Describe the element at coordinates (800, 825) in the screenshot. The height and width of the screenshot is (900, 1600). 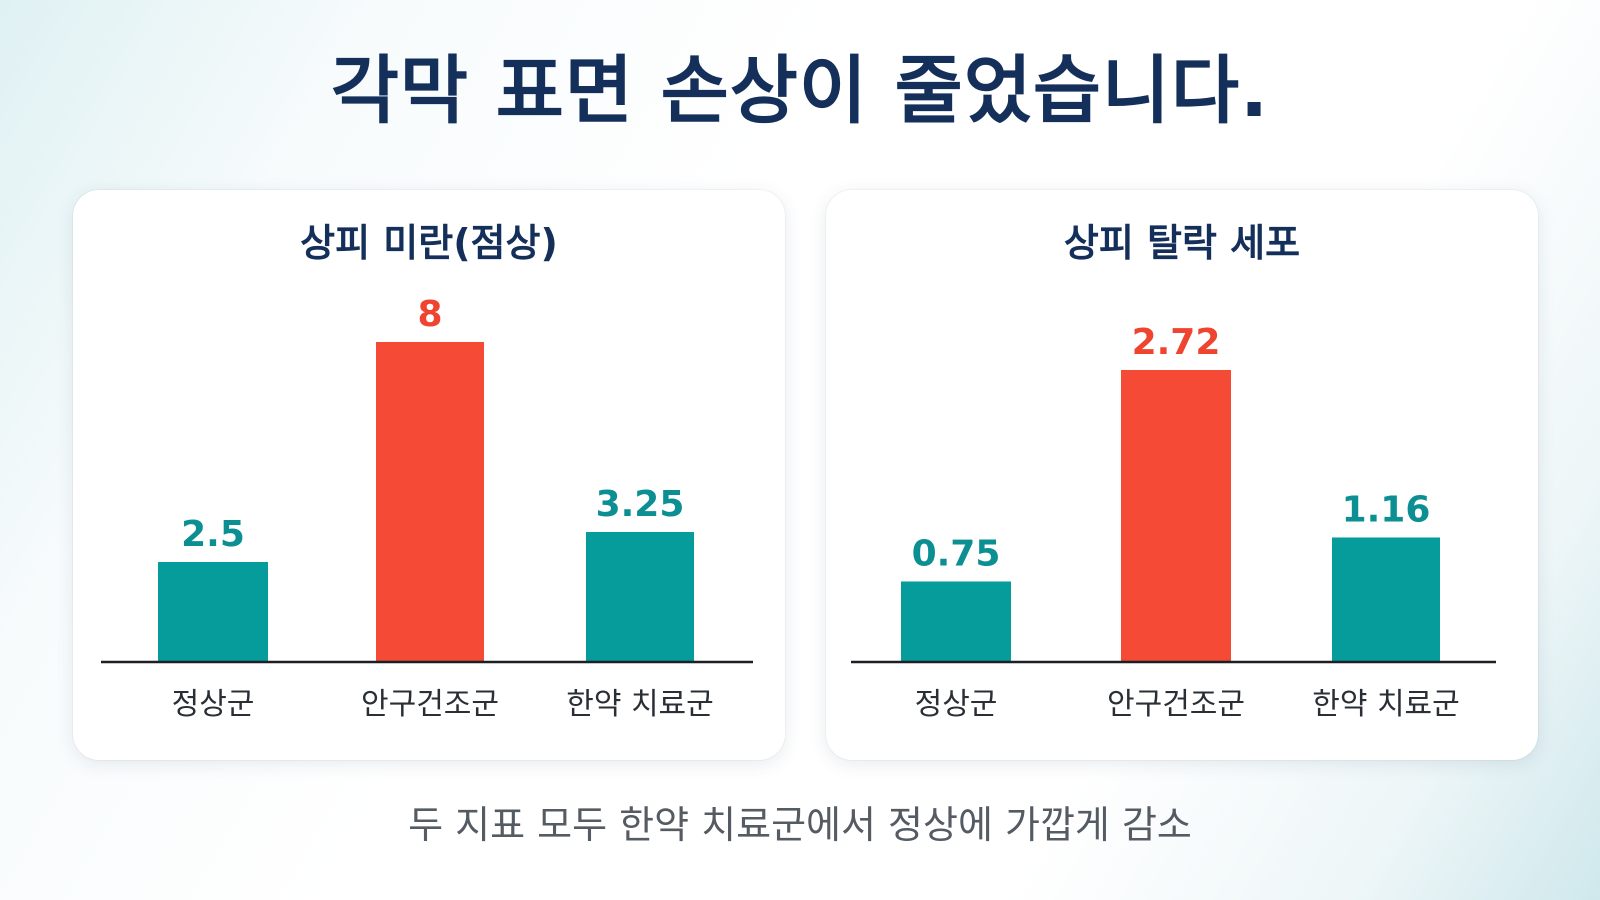
I see `summary-caption: 두 지표 모두 한약 치료군에서 정상에 가깝게 감소` at that location.